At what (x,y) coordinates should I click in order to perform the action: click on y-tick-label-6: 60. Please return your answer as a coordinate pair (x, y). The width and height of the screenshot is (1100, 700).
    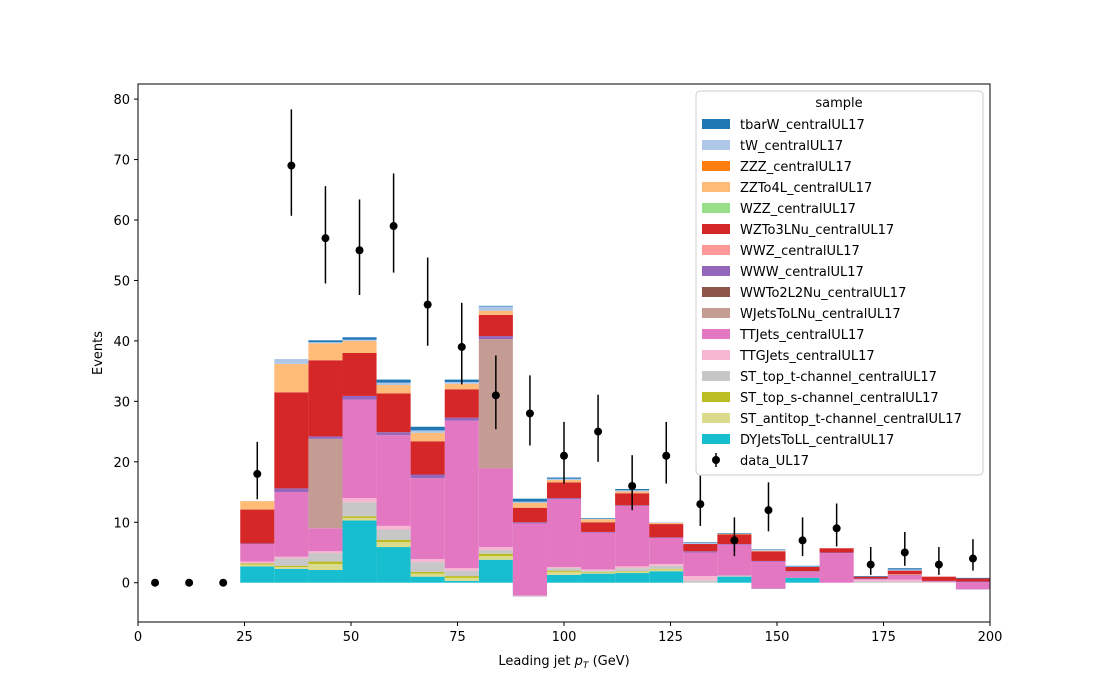
    Looking at the image, I should click on (121, 221).